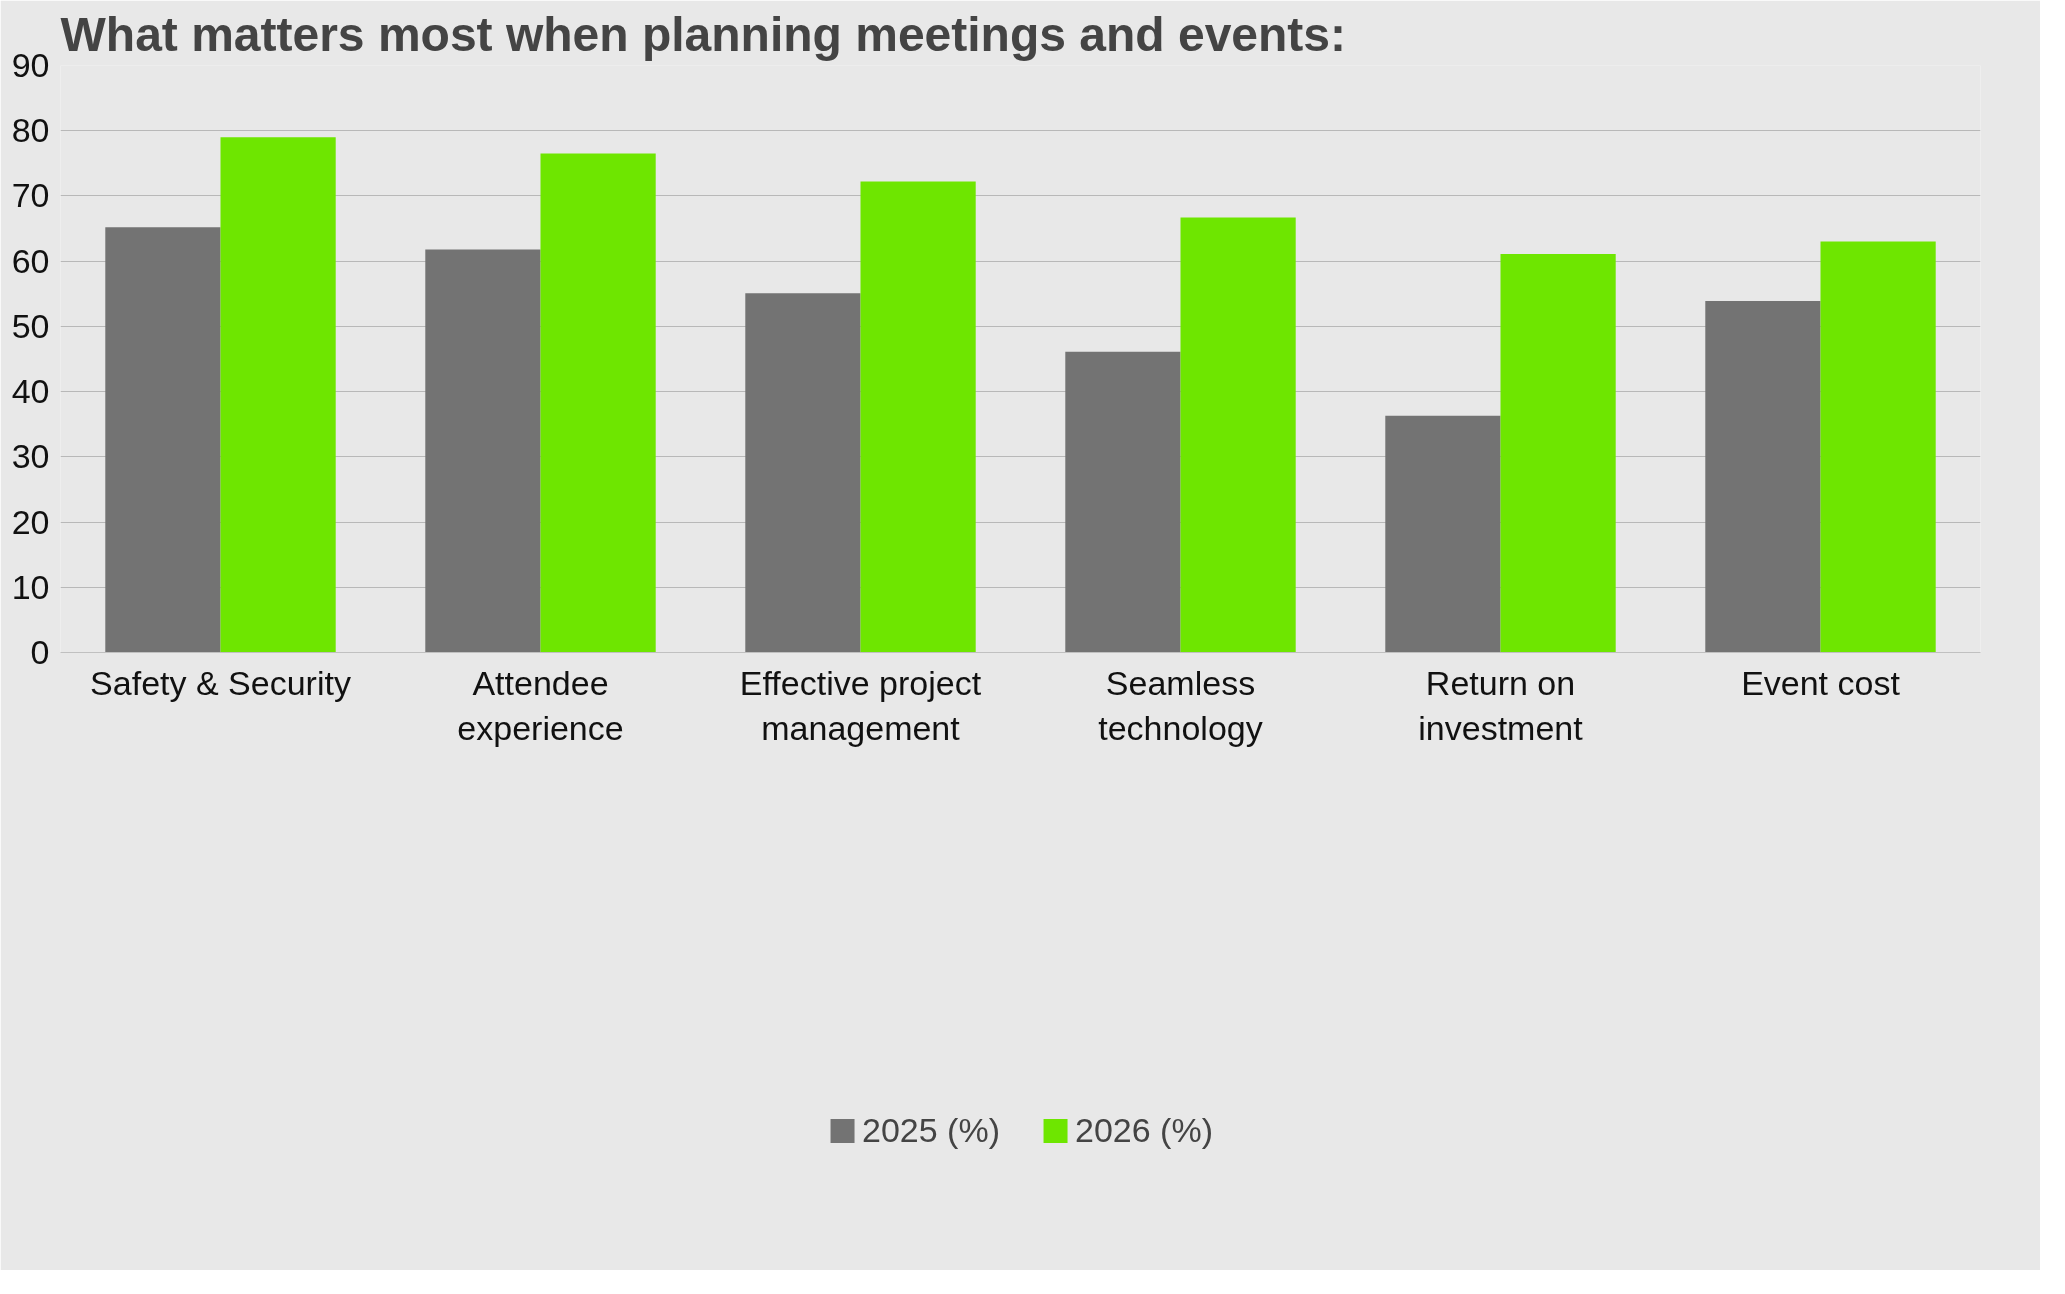 The height and width of the screenshot is (1294, 2065). I want to click on chart-title: What matters most when planning meetings and events:, so click(703, 34).